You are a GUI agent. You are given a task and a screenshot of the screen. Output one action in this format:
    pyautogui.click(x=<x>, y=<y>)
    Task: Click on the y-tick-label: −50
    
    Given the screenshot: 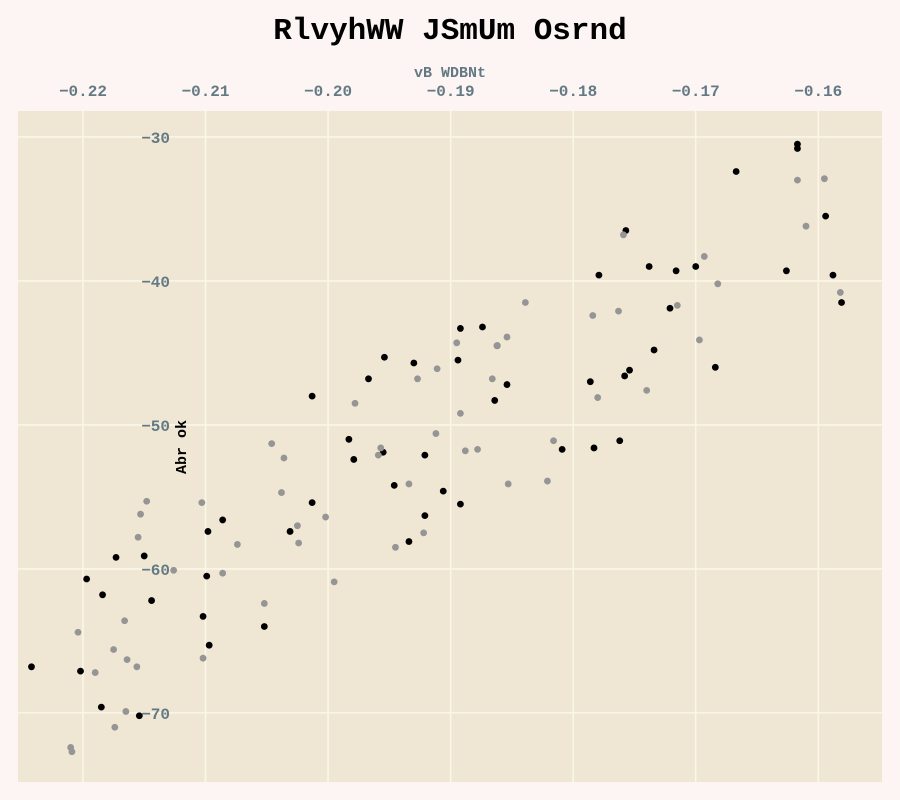 What is the action you would take?
    pyautogui.click(x=155, y=427)
    